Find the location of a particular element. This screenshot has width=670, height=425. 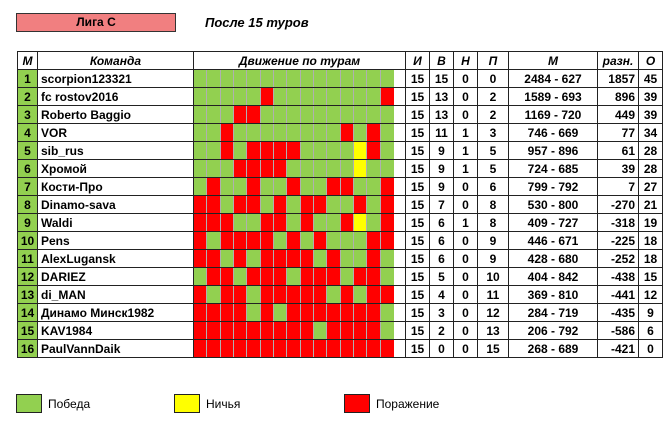

legend-loss-label: Поражение is located at coordinates (408, 404).